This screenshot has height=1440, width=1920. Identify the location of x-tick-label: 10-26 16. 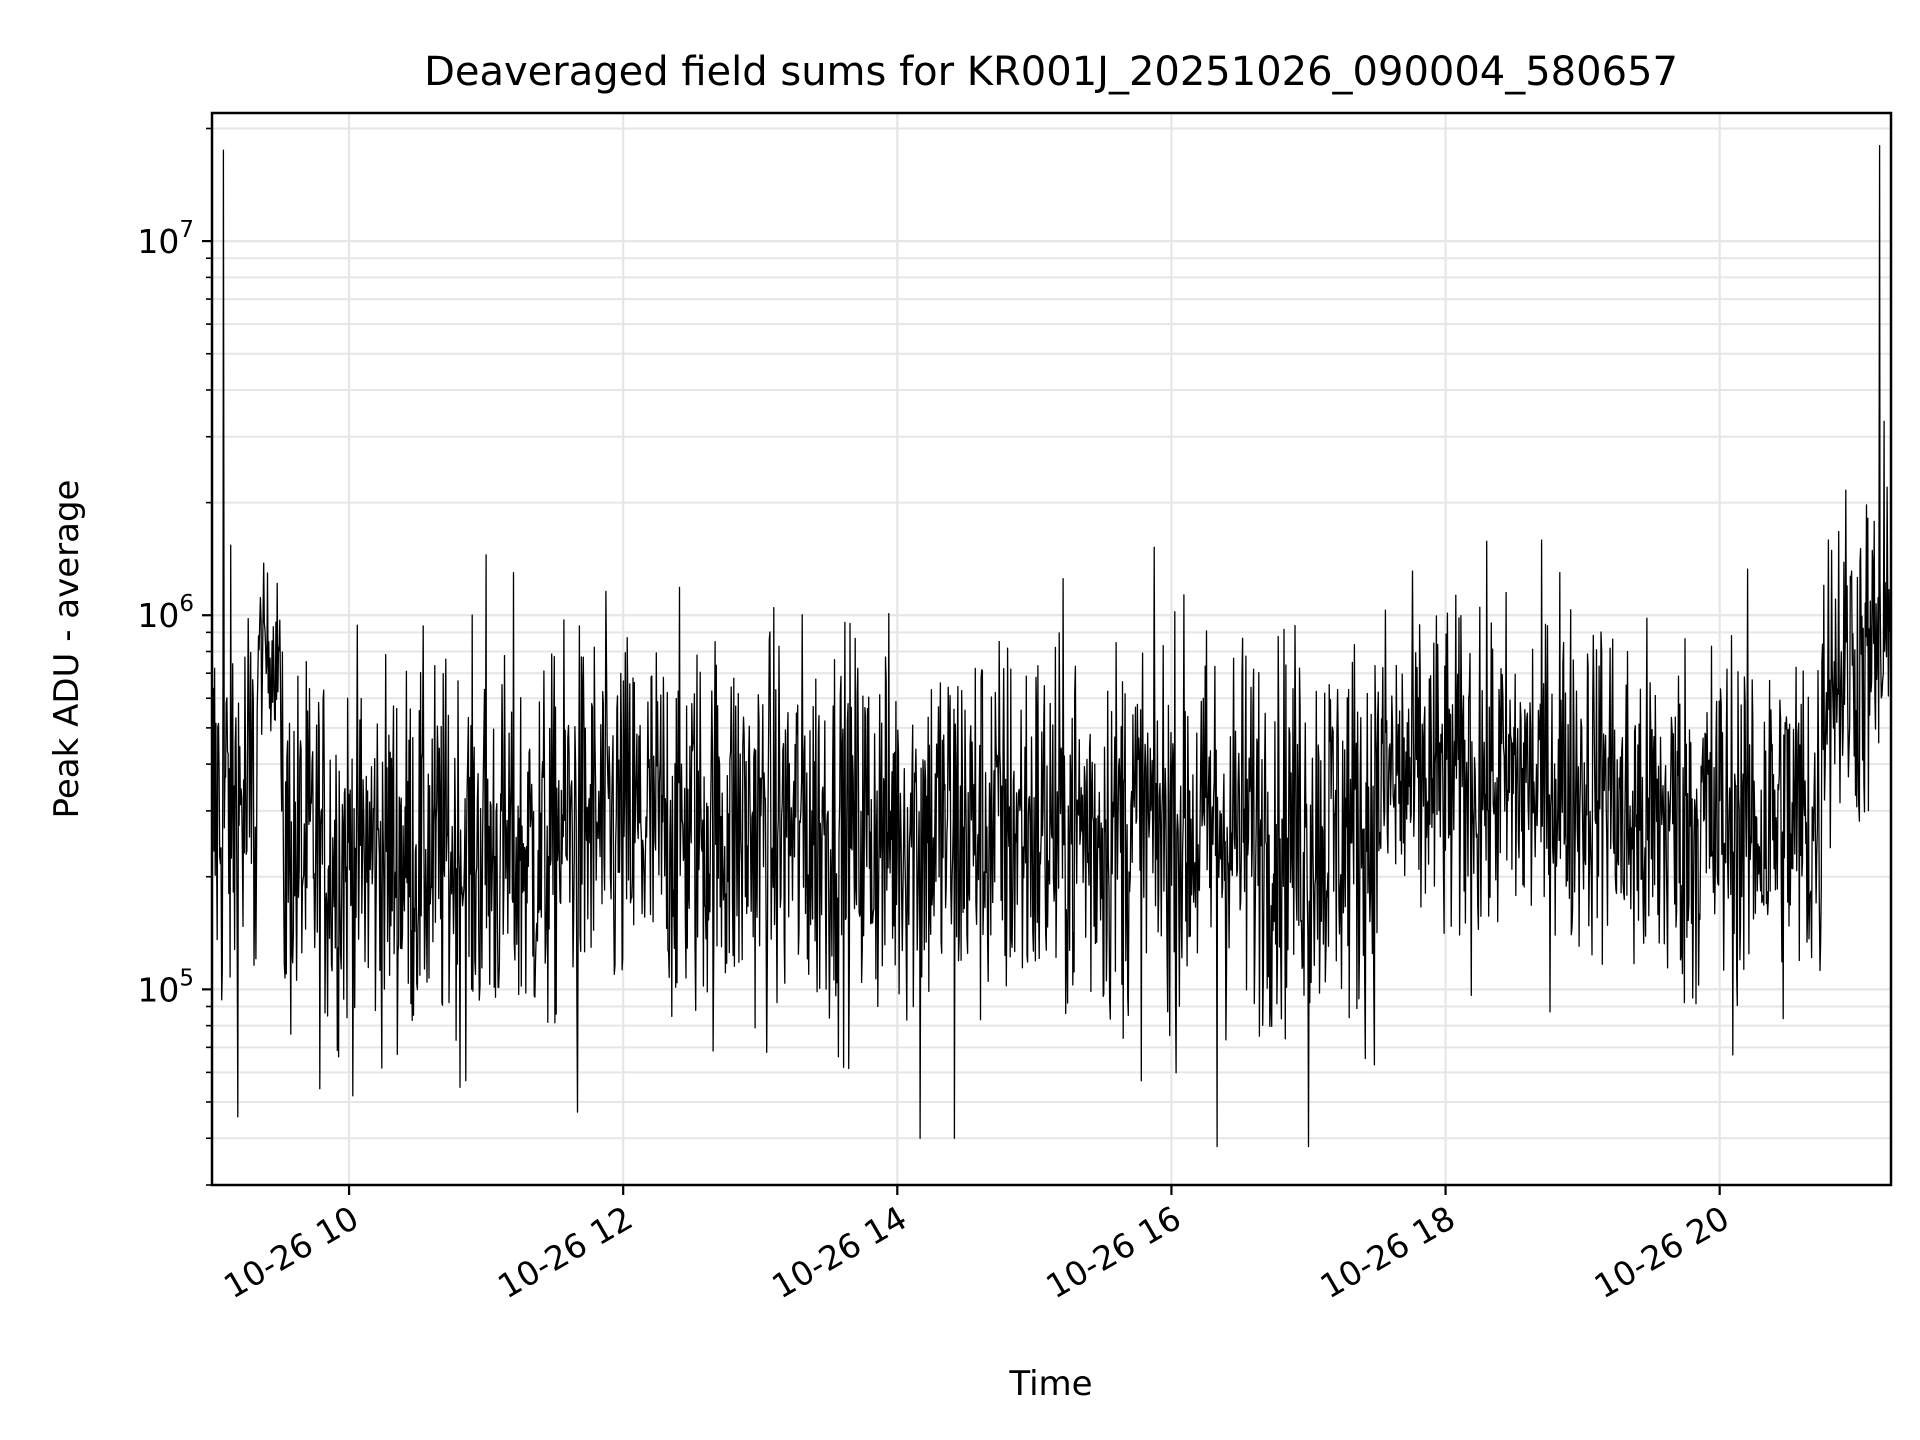
(1113, 1252).